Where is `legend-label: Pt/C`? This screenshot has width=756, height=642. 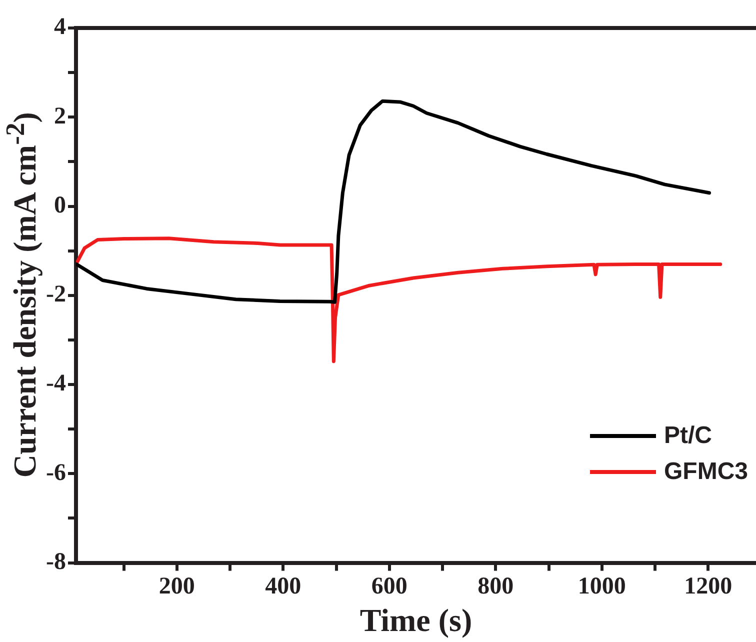
legend-label: Pt/C is located at coordinates (688, 436).